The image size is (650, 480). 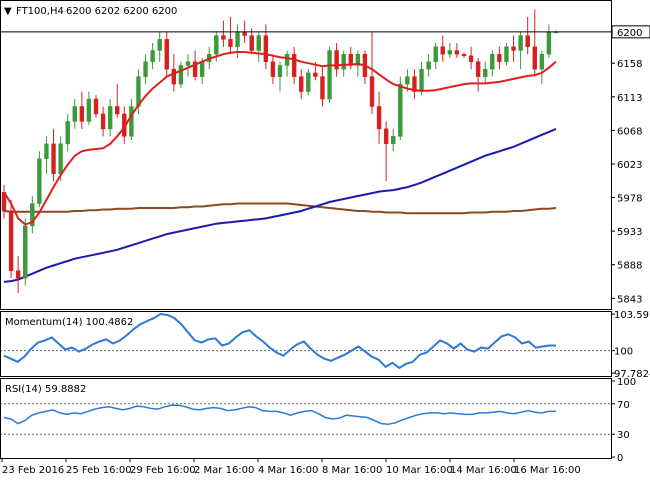 What do you see at coordinates (629, 98) in the screenshot?
I see `price-tick-label: 6113` at bounding box center [629, 98].